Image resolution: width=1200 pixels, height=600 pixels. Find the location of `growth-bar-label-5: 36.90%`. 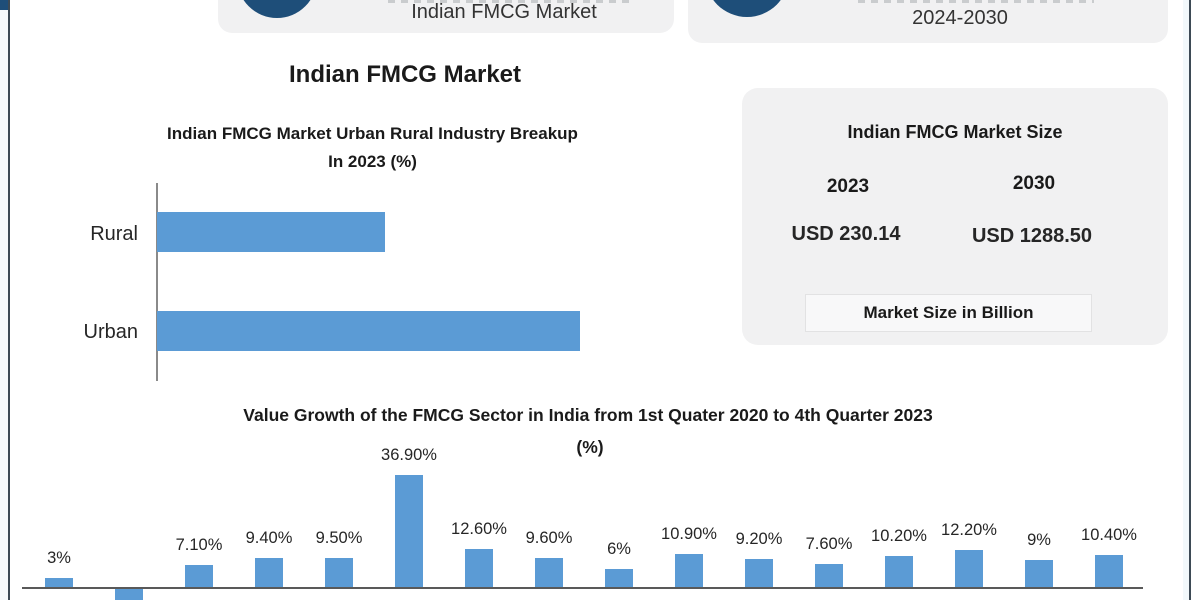

growth-bar-label-5: 36.90% is located at coordinates (409, 455).